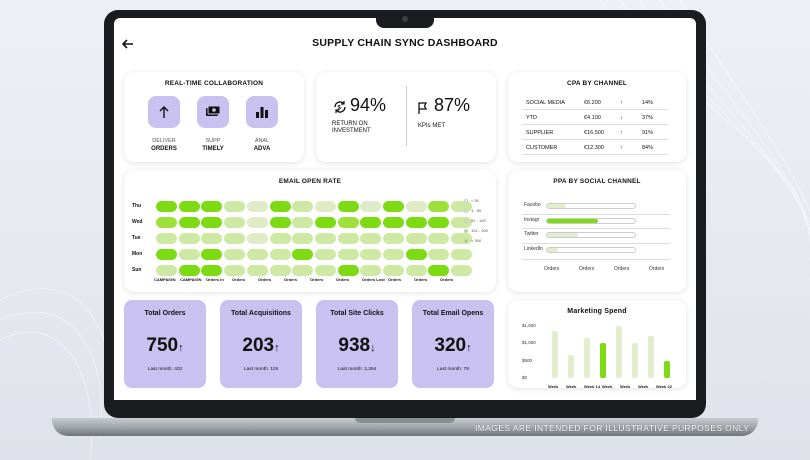  I want to click on total-card: Total Email Opens 320↑ Last month: 78, so click(453, 344).